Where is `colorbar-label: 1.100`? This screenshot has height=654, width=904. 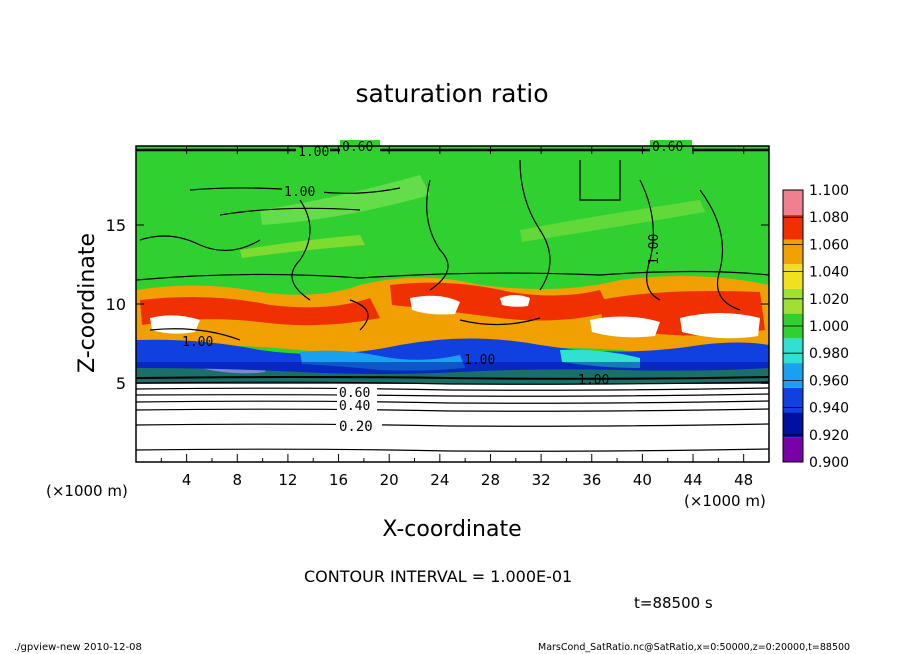 colorbar-label: 1.100 is located at coordinates (829, 191).